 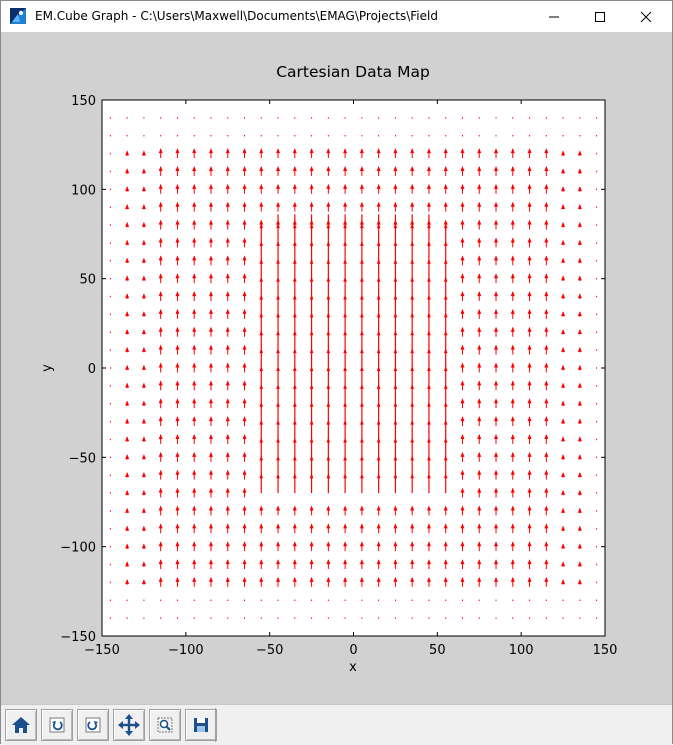 I want to click on navigation-toolbar, so click(x=336, y=724).